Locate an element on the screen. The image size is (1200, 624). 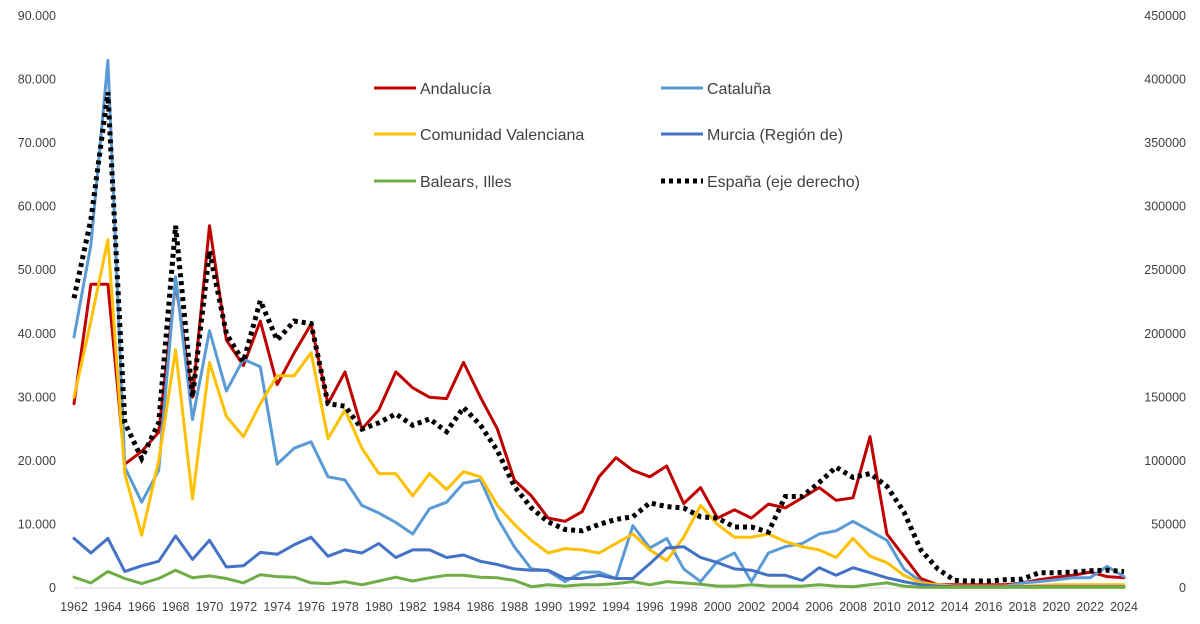
y-right-tick-label: 100000 is located at coordinates (1165, 461).